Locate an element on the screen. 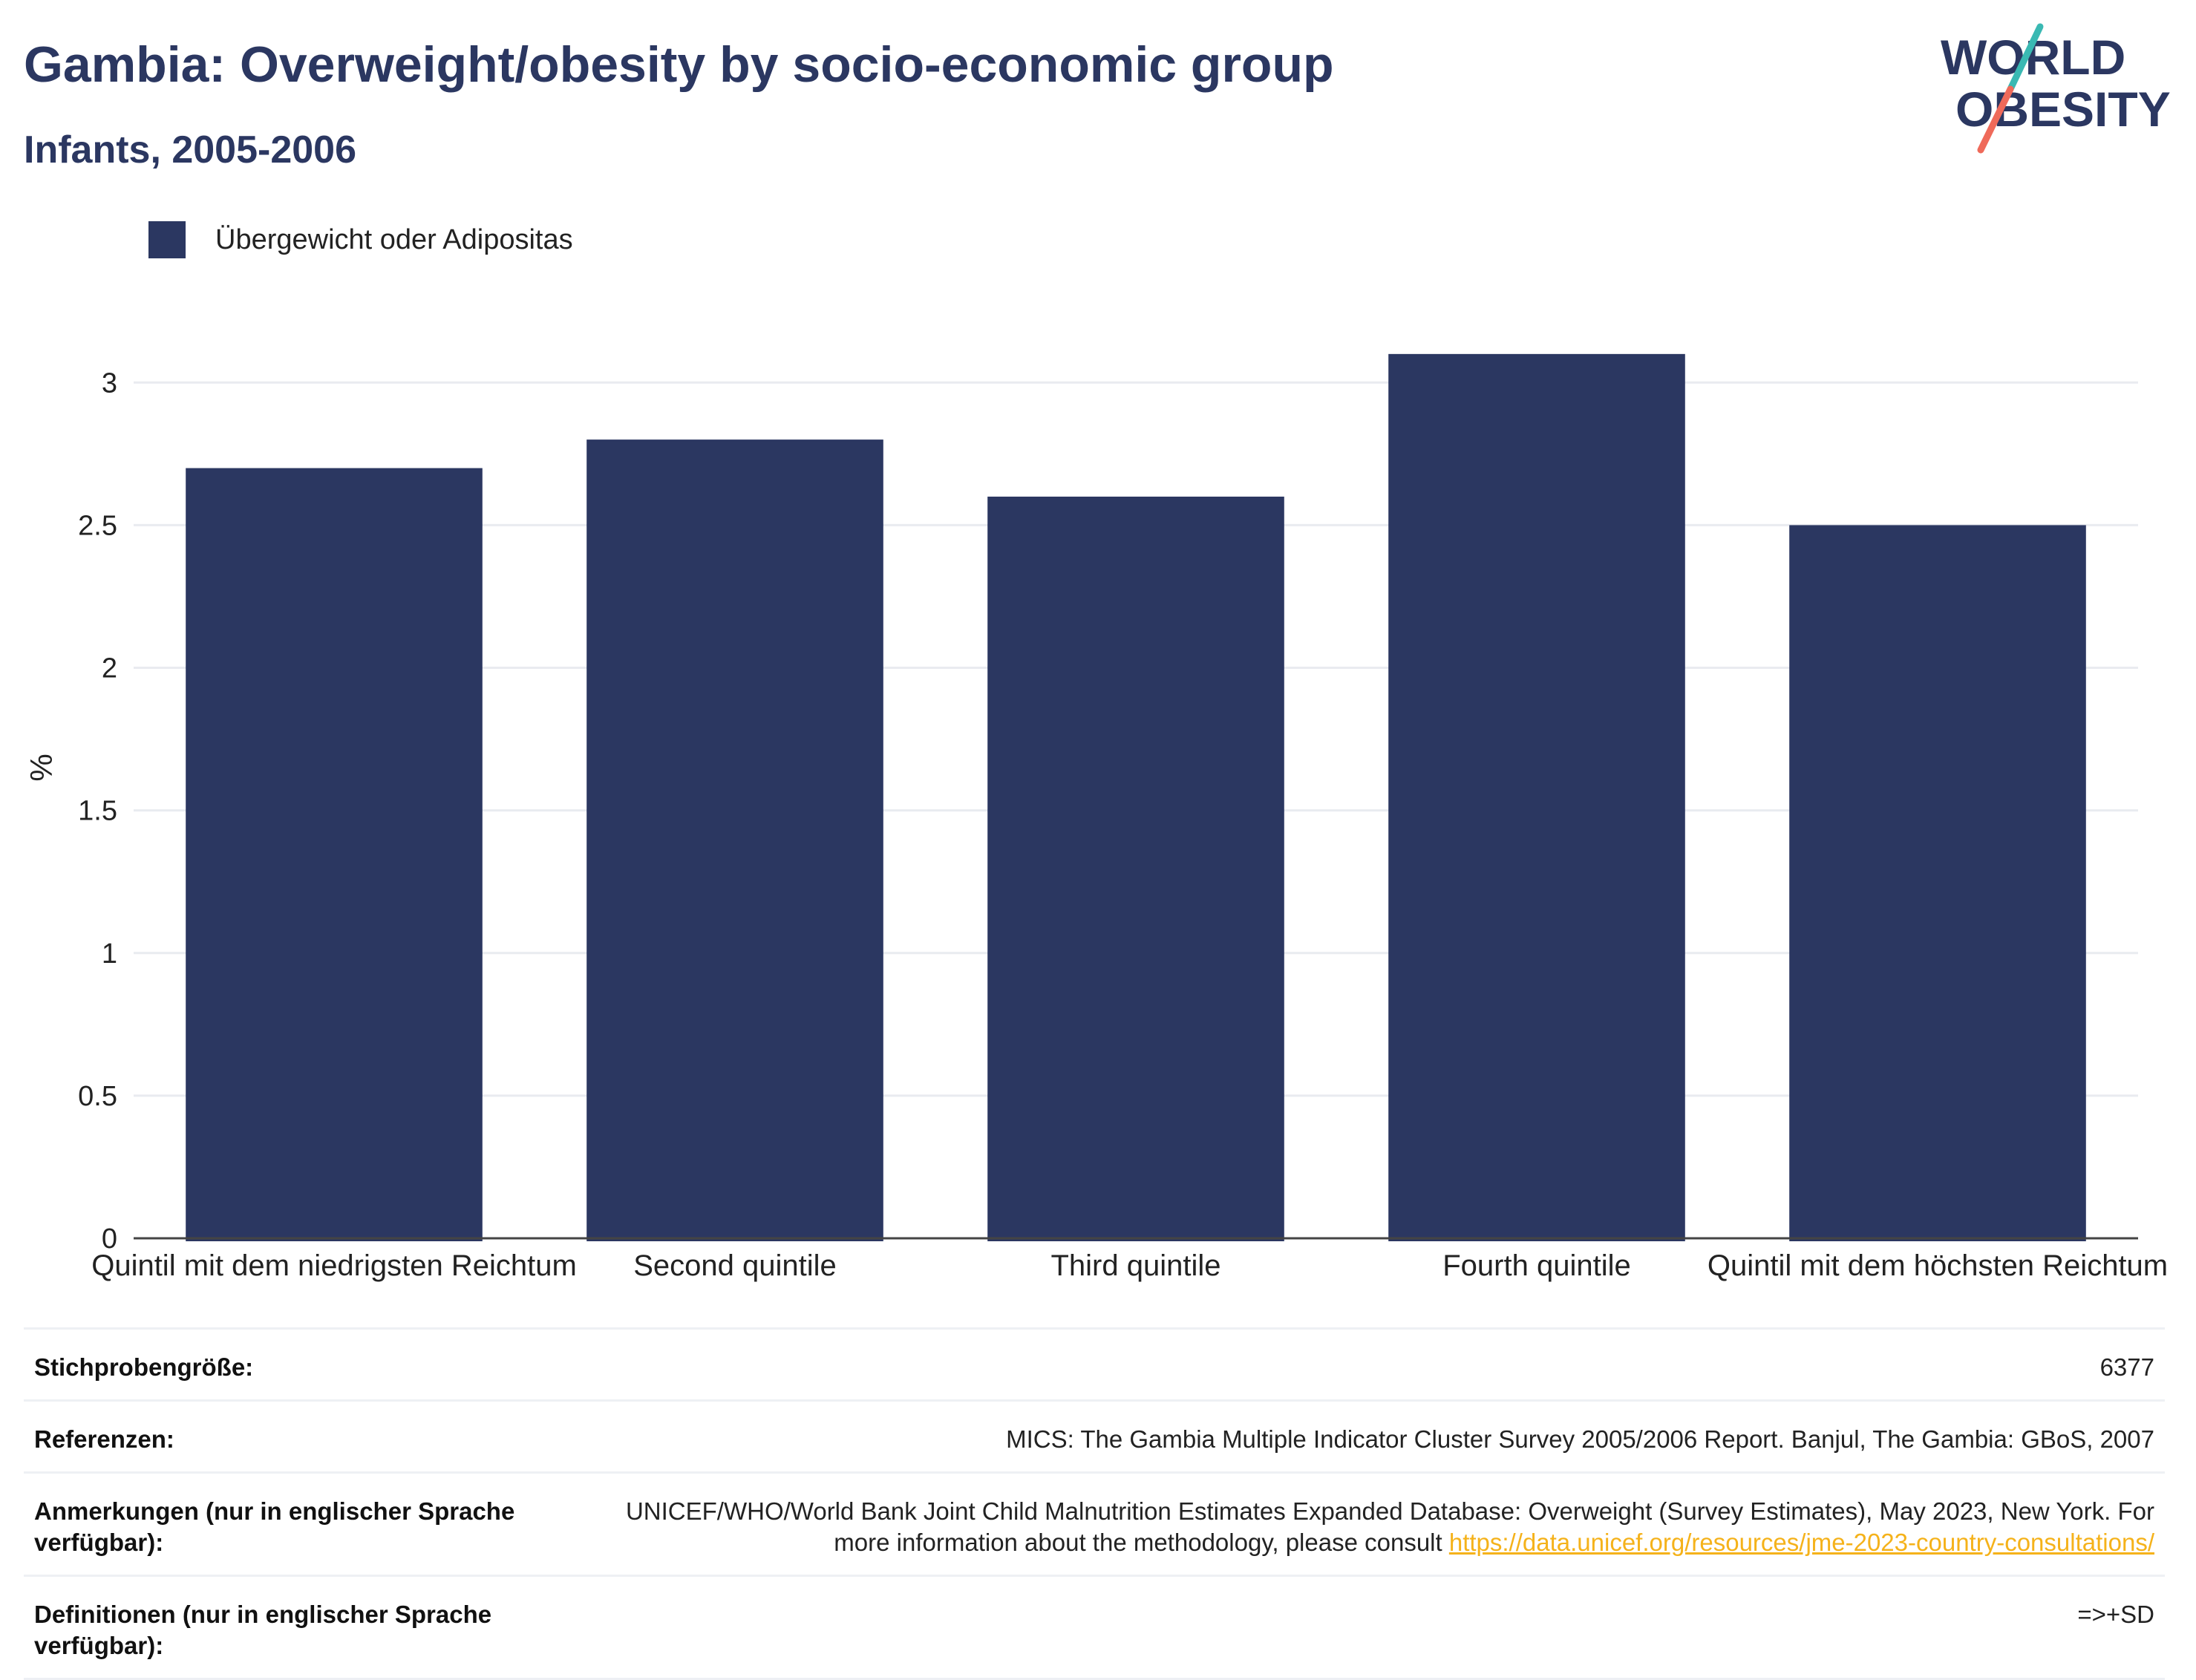 The width and height of the screenshot is (2196, 1680). meta-value: 6377 is located at coordinates (2126, 1367).